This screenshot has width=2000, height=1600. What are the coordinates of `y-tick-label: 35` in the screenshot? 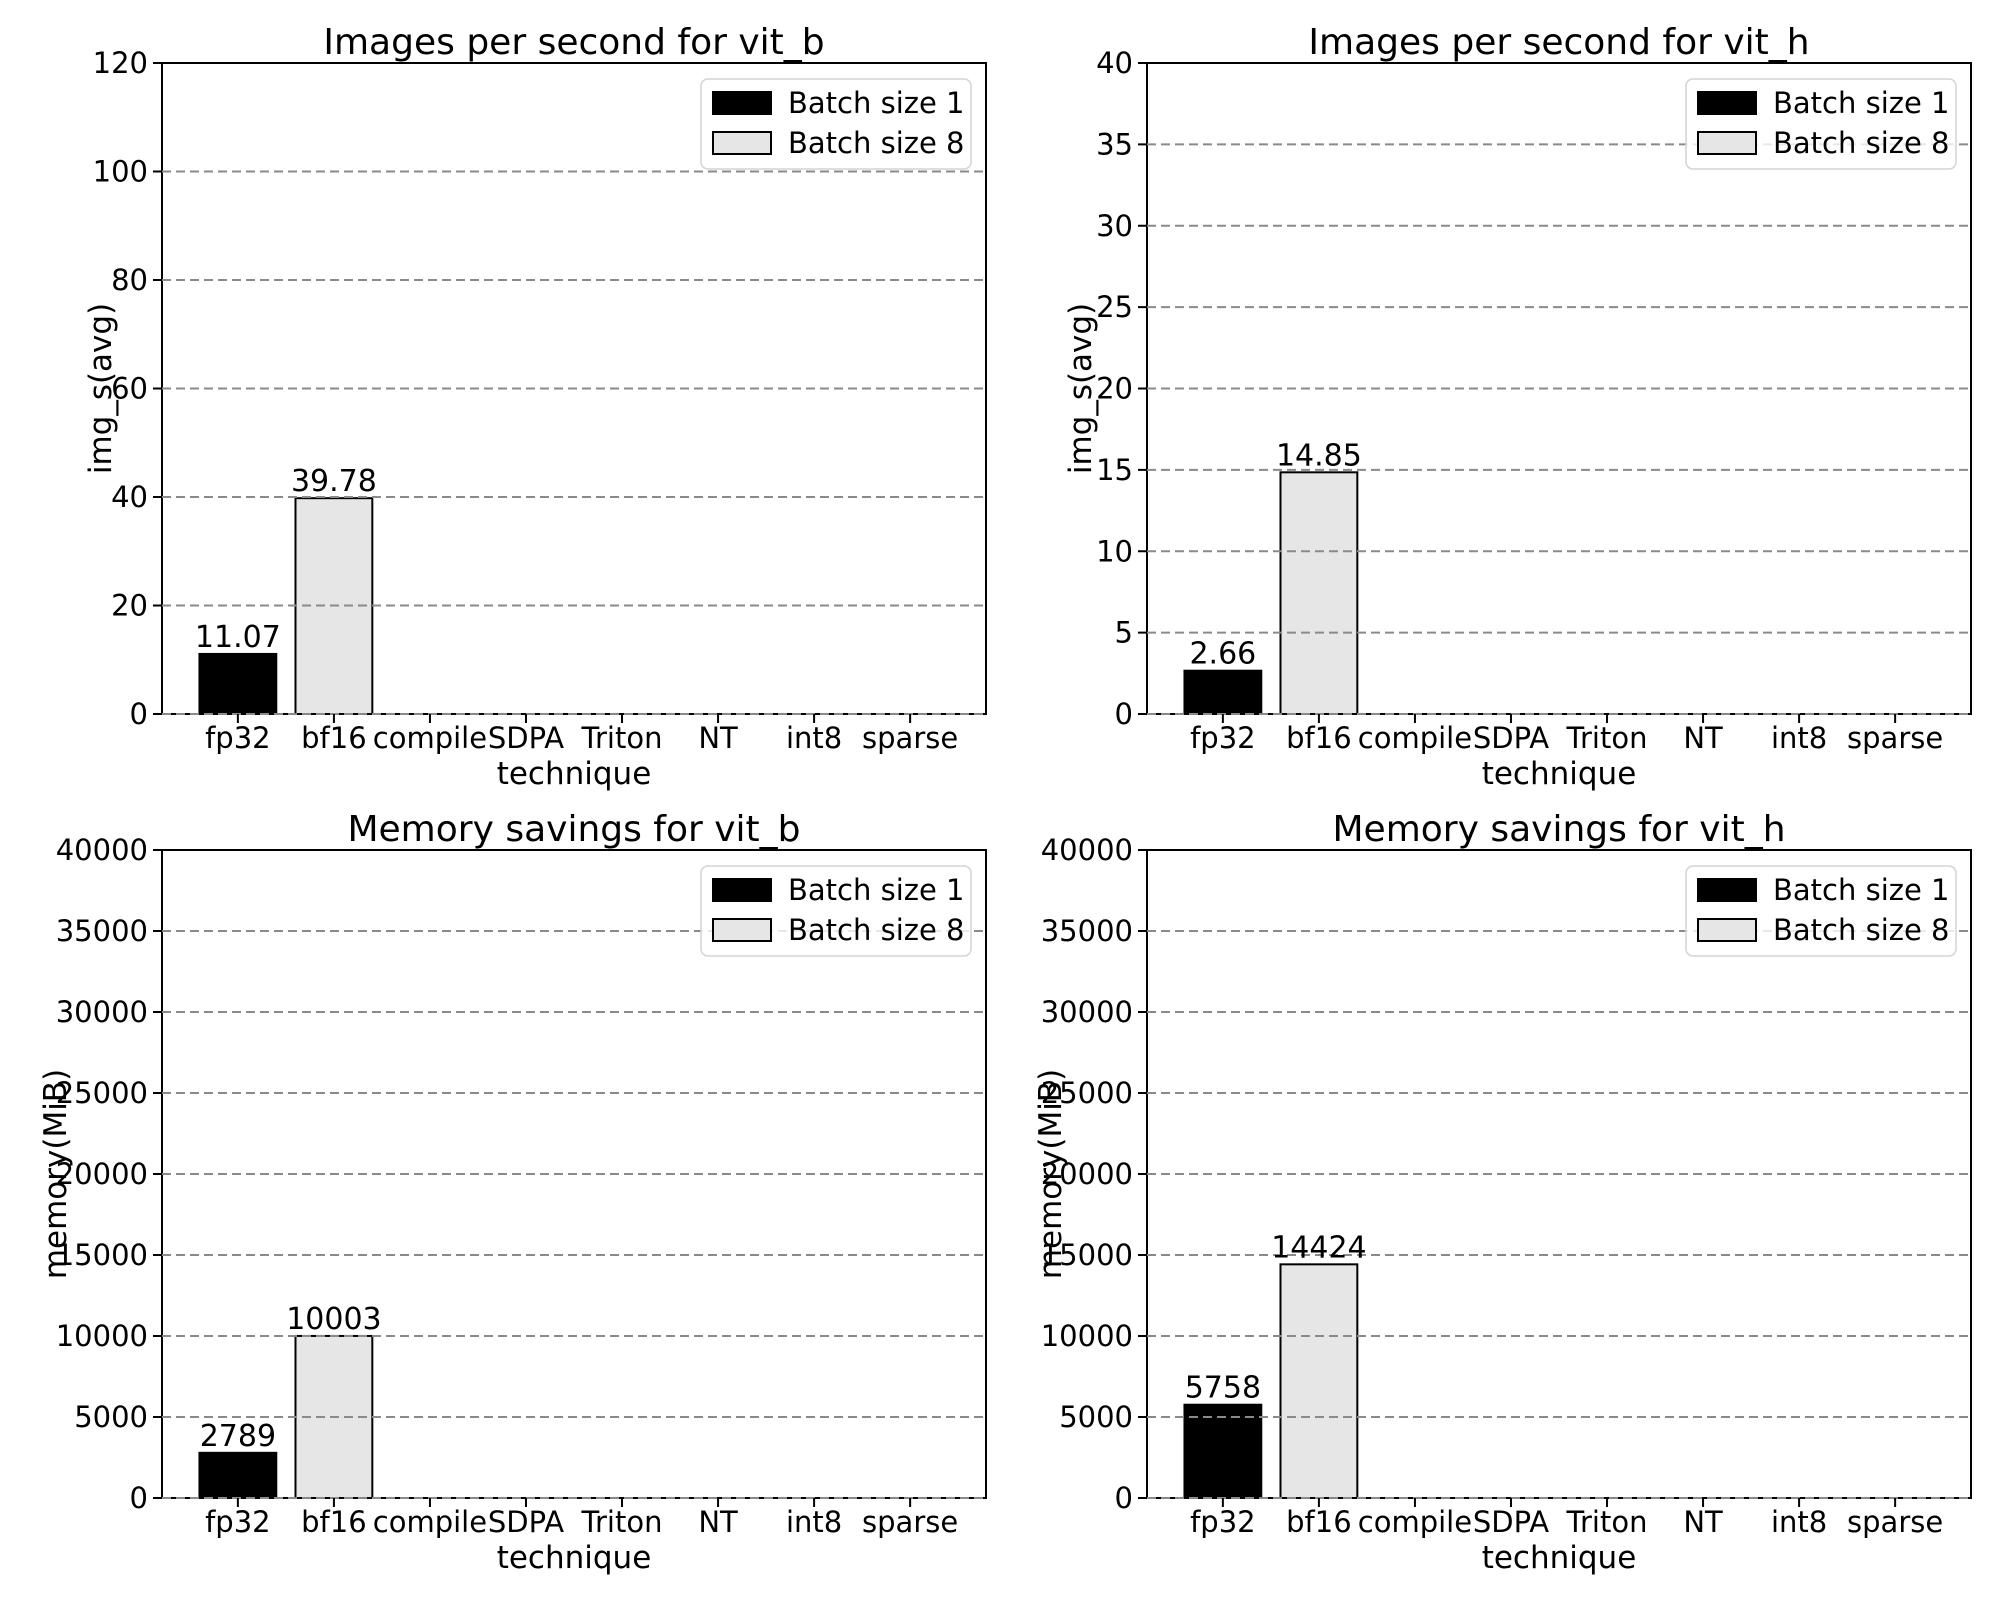 It's located at (1114, 144).